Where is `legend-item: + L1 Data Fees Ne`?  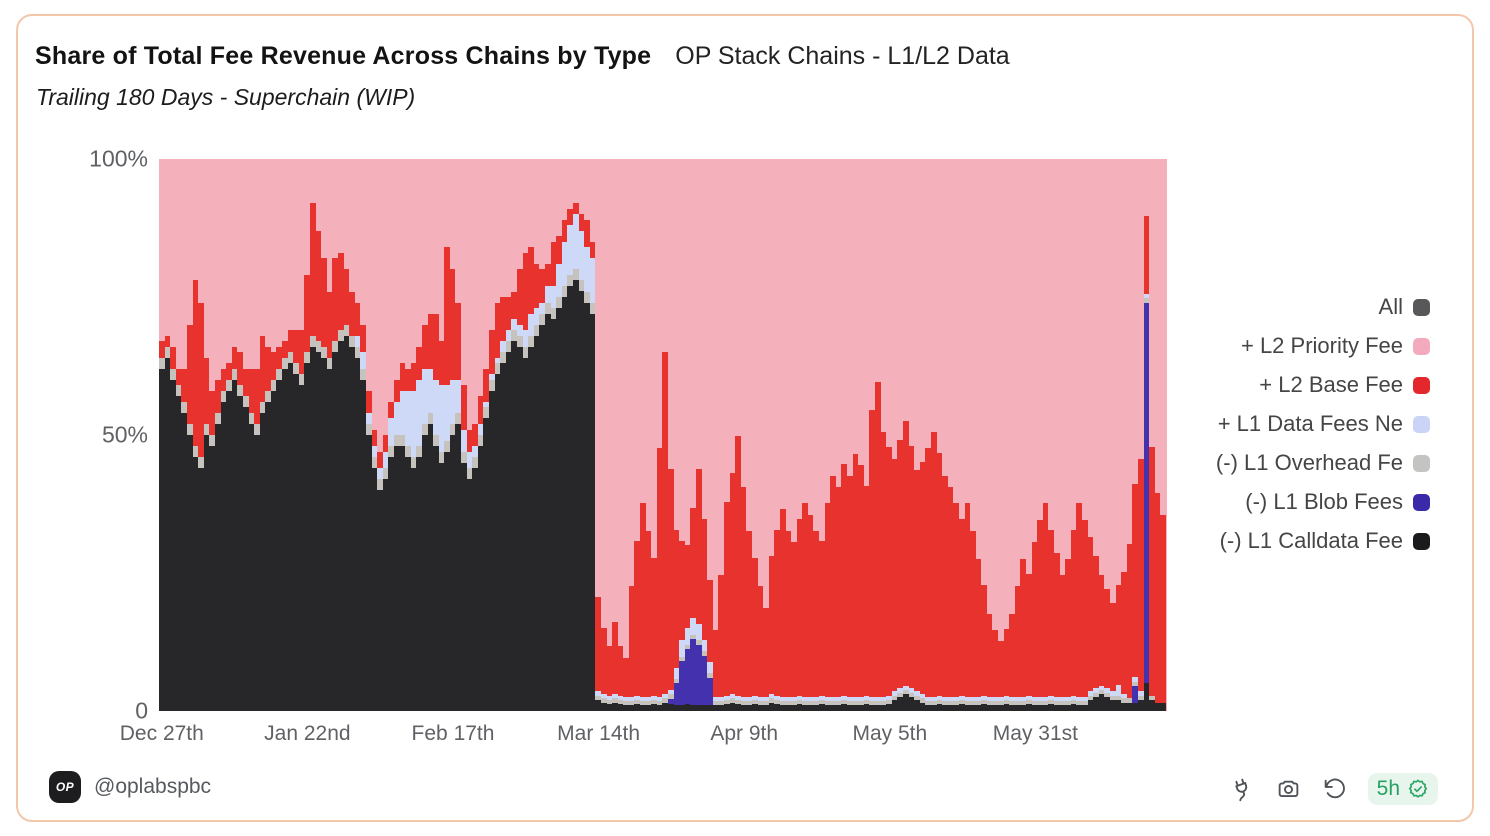 legend-item: + L1 Data Fees Ne is located at coordinates (1324, 424).